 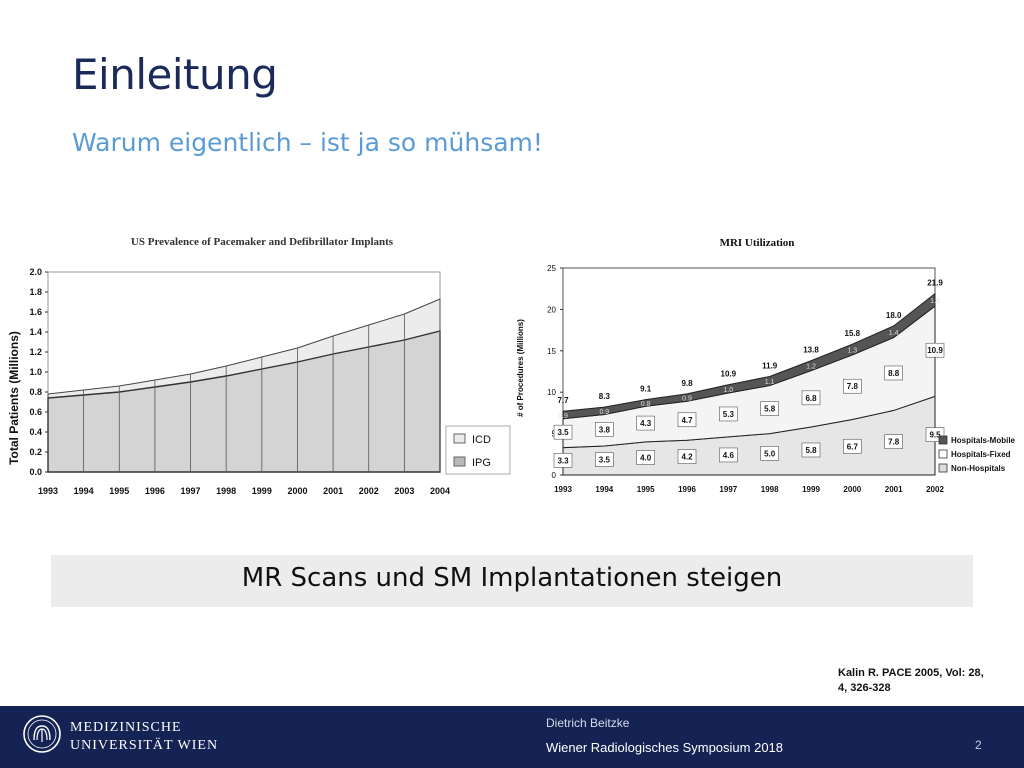 What do you see at coordinates (935, 301) in the screenshot?
I see `data-label-hospitals-mobile: 1.5` at bounding box center [935, 301].